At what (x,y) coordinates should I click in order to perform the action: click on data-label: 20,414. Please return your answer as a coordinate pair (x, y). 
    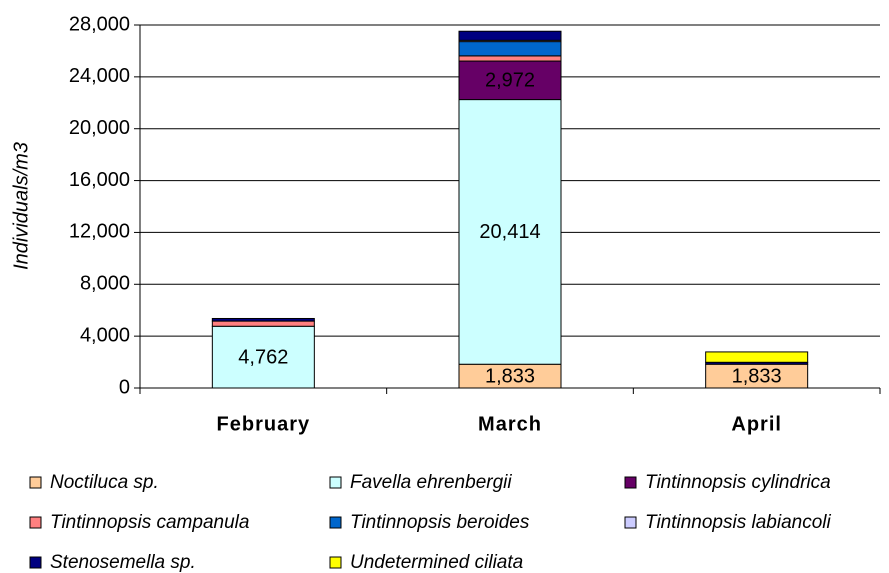
    Looking at the image, I should click on (509, 232).